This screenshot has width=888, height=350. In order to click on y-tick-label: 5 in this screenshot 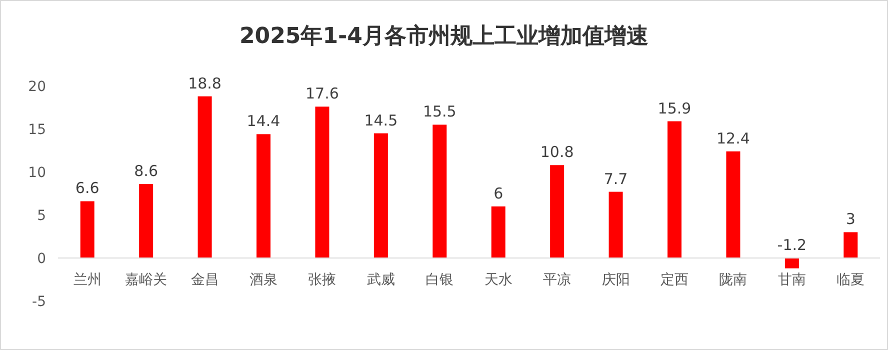, I will do `click(41, 216)`.